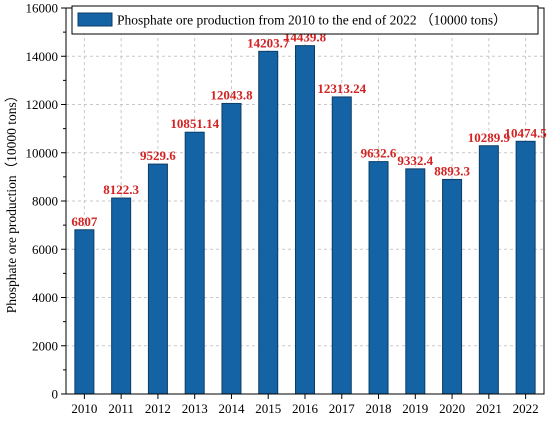  What do you see at coordinates (415, 281) in the screenshot?
I see `bar-2019` at bounding box center [415, 281].